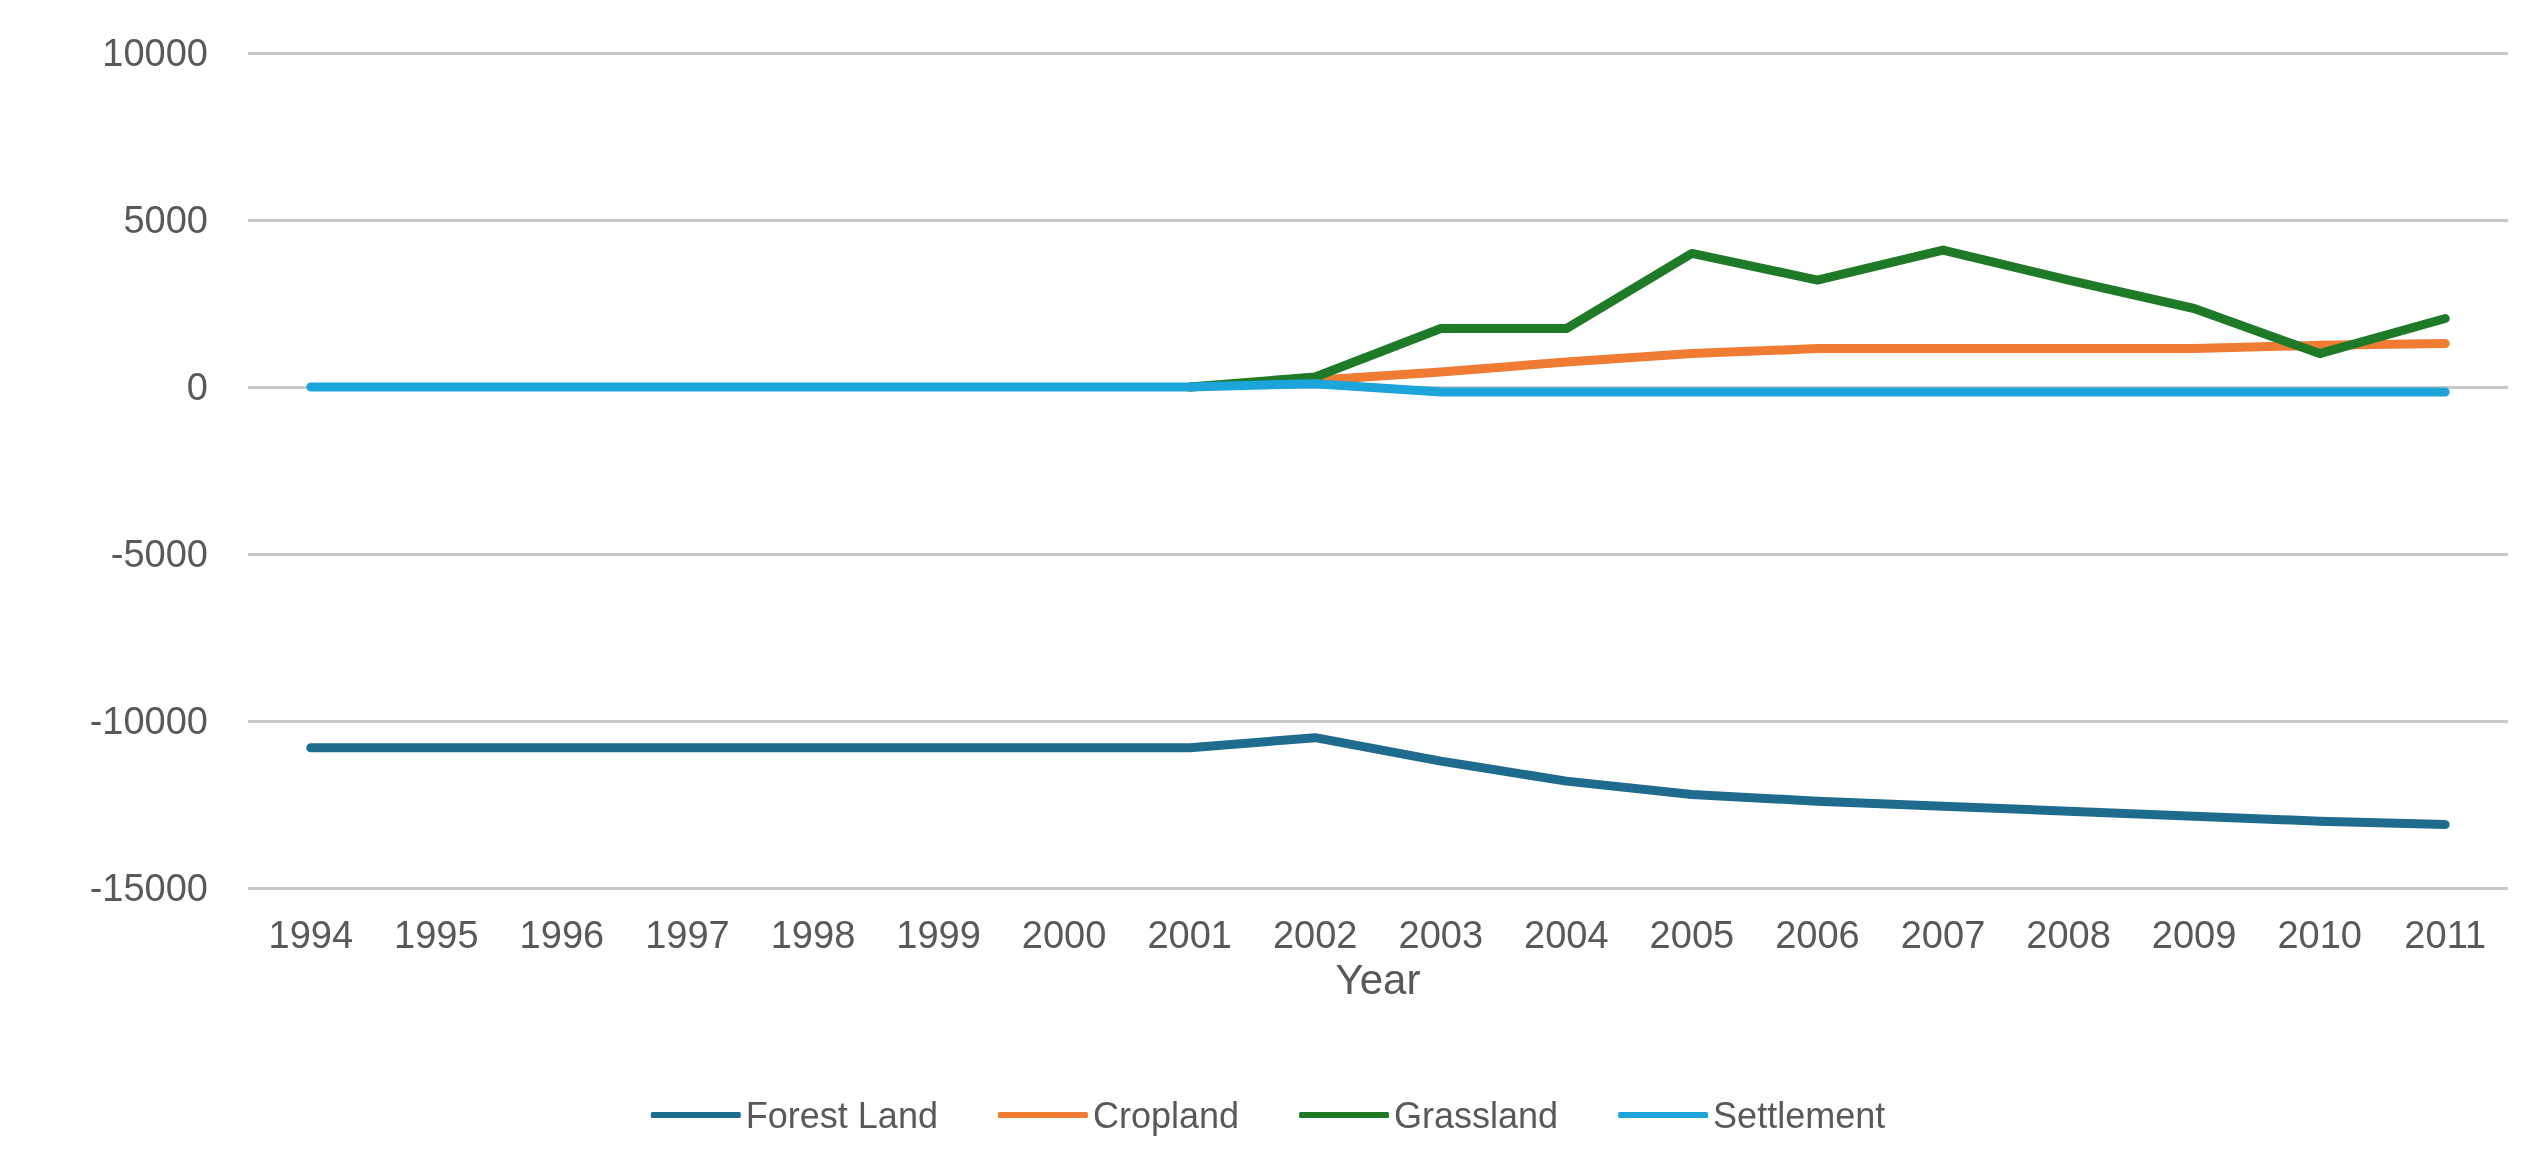  I want to click on x-tick-label: 2010, so click(2319, 935).